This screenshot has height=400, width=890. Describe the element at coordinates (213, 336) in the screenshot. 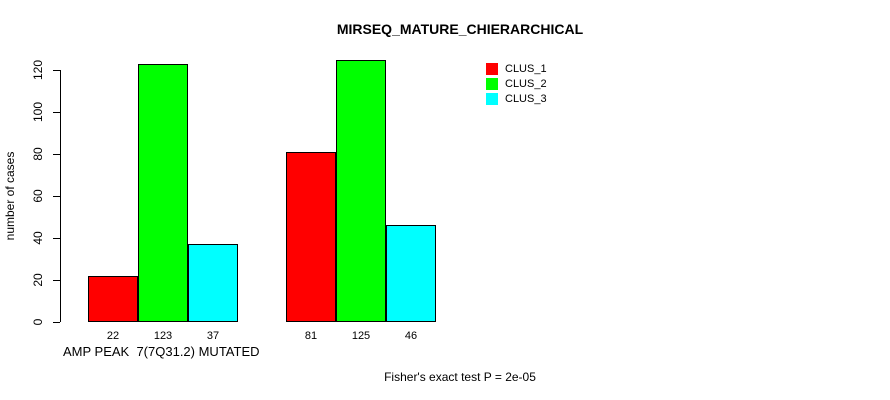

I see `bar-value-label: 37` at that location.